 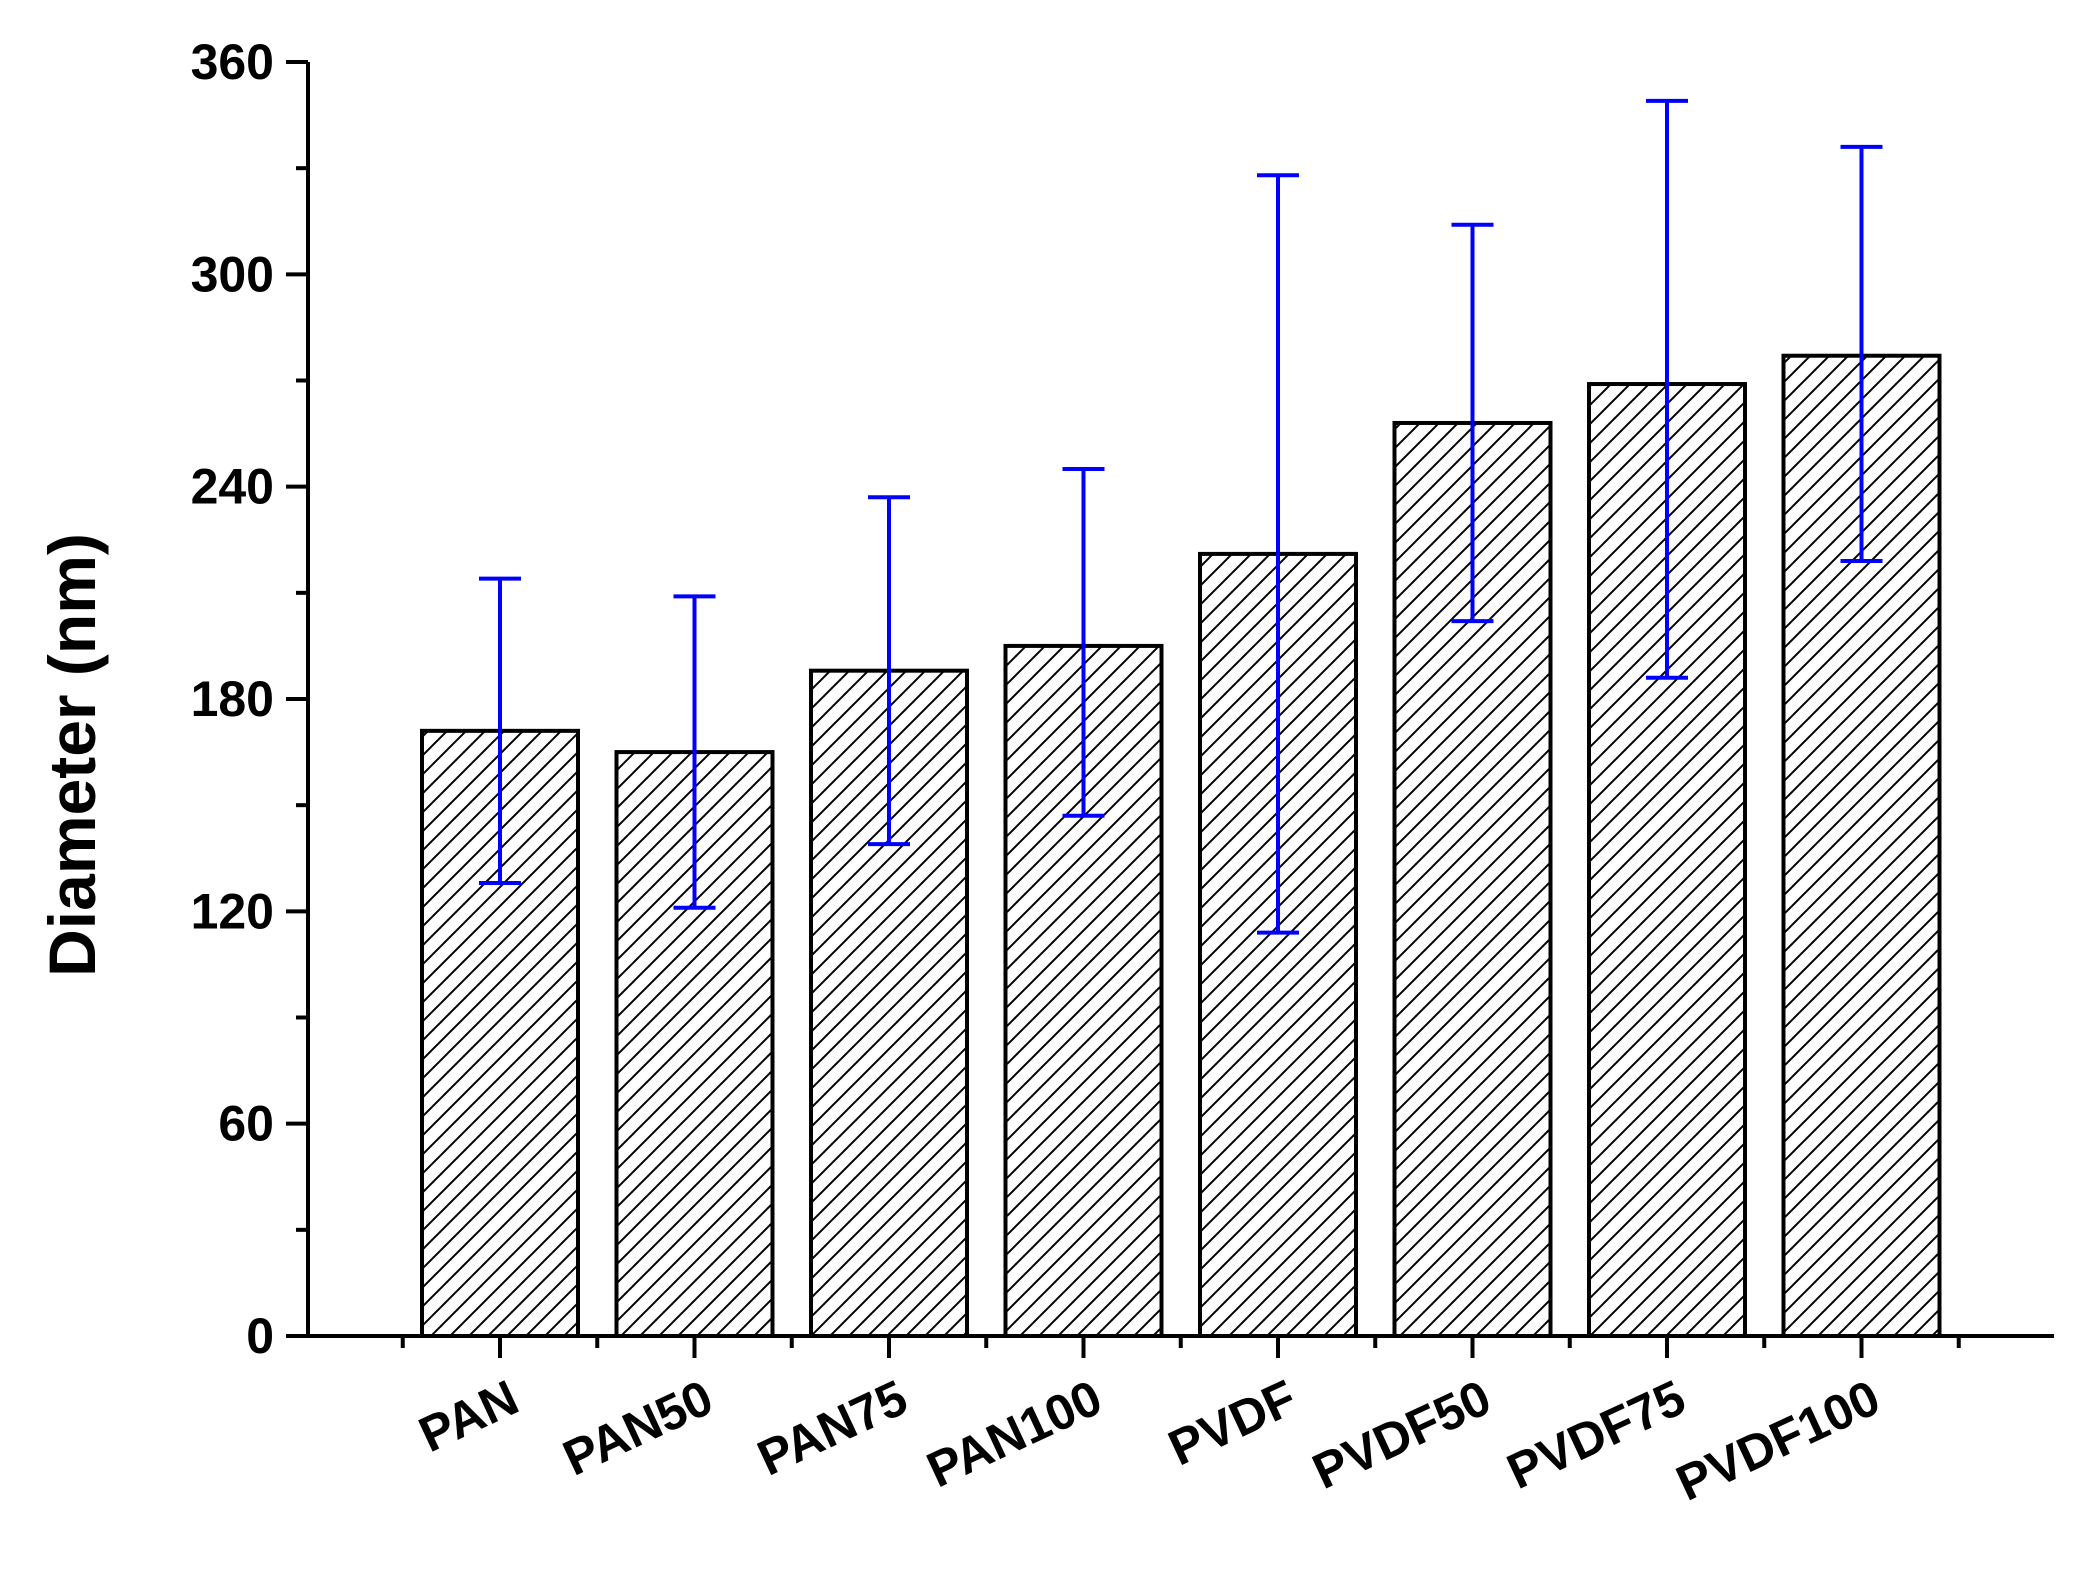 What do you see at coordinates (246, 1124) in the screenshot?
I see `y-tick-label: 60` at bounding box center [246, 1124].